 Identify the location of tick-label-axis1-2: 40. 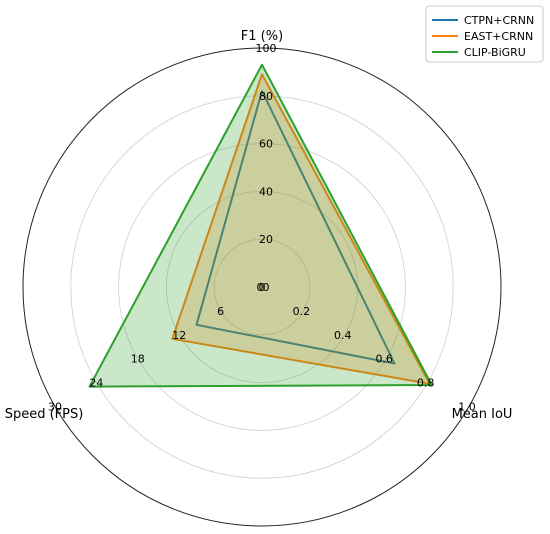
(266, 191).